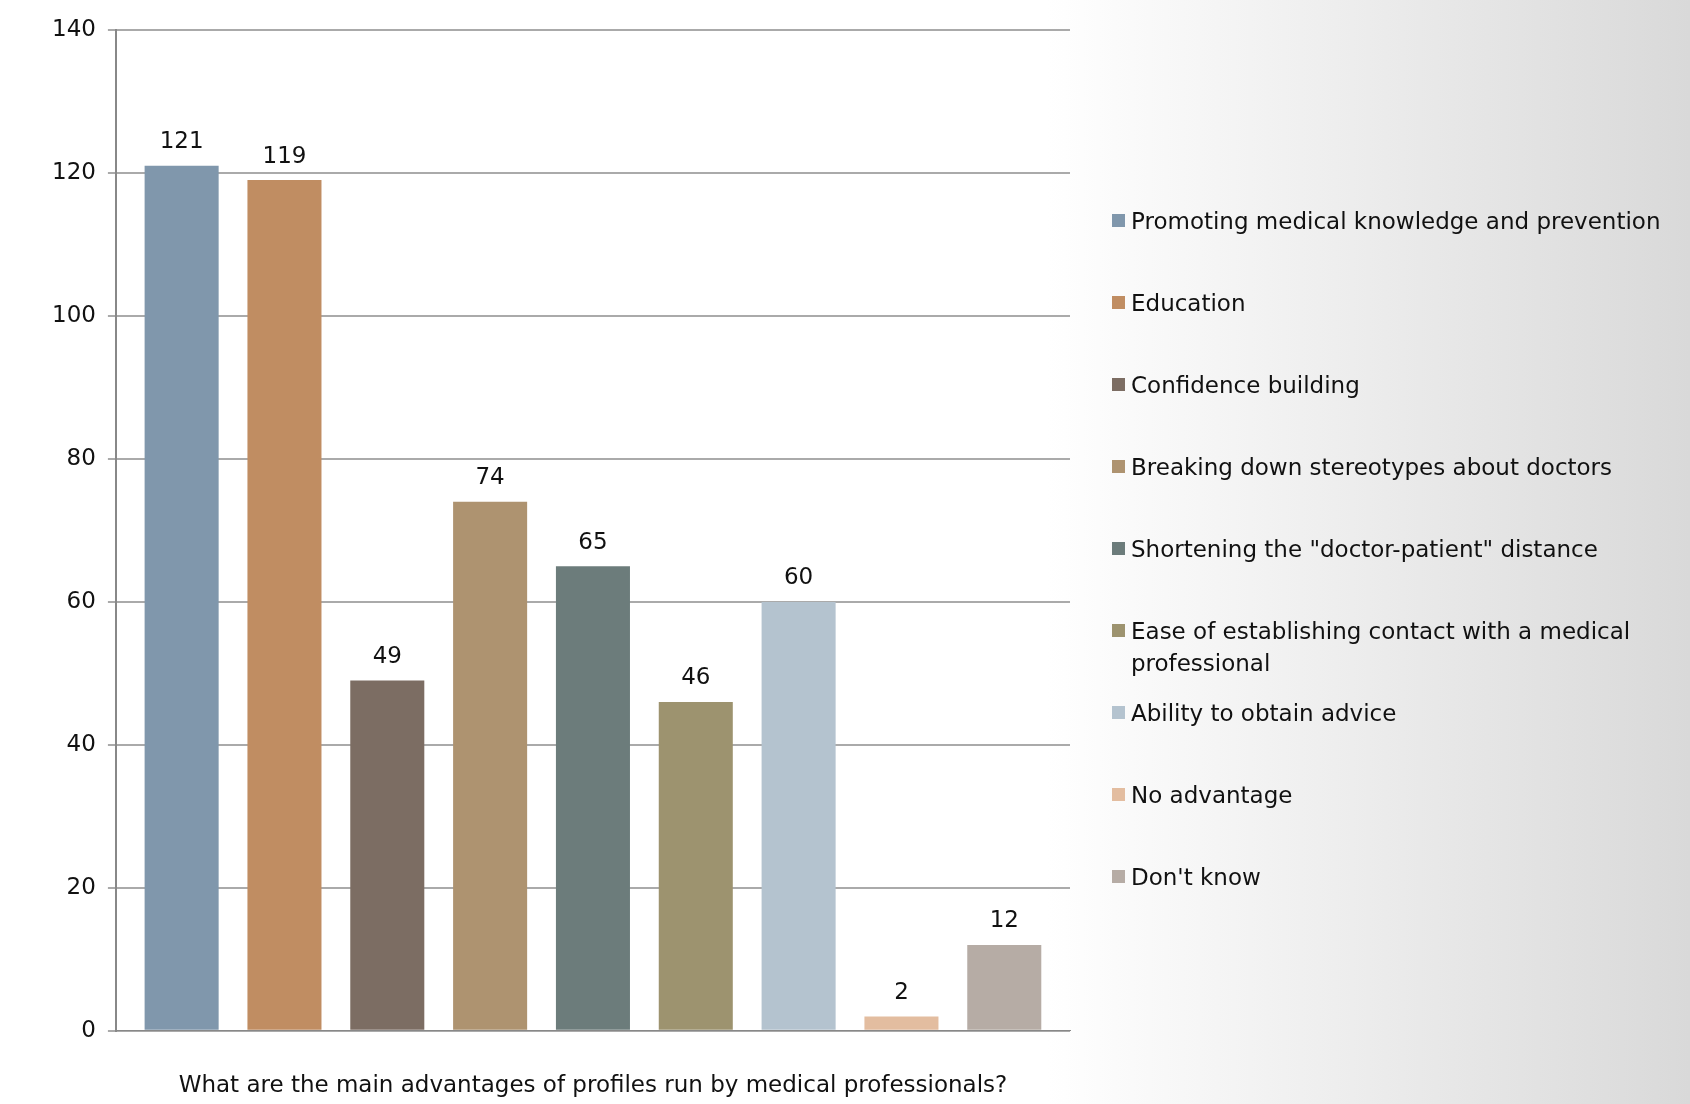  I want to click on legend-label: Promoting medical knowledge and prevention, so click(1396, 221).